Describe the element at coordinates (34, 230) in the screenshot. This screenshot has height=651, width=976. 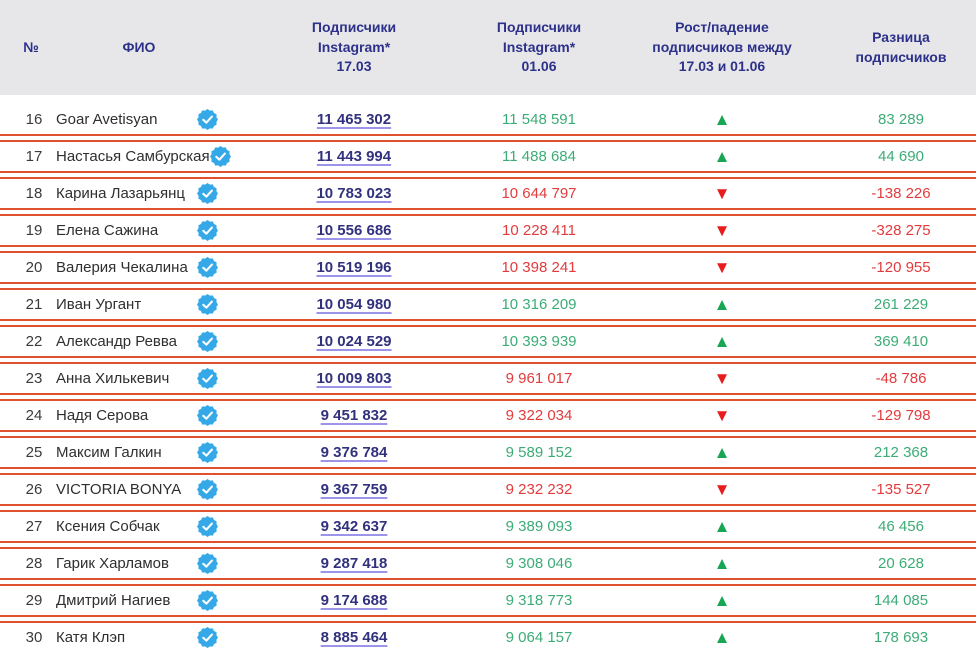
I see `row-number: 19` at that location.